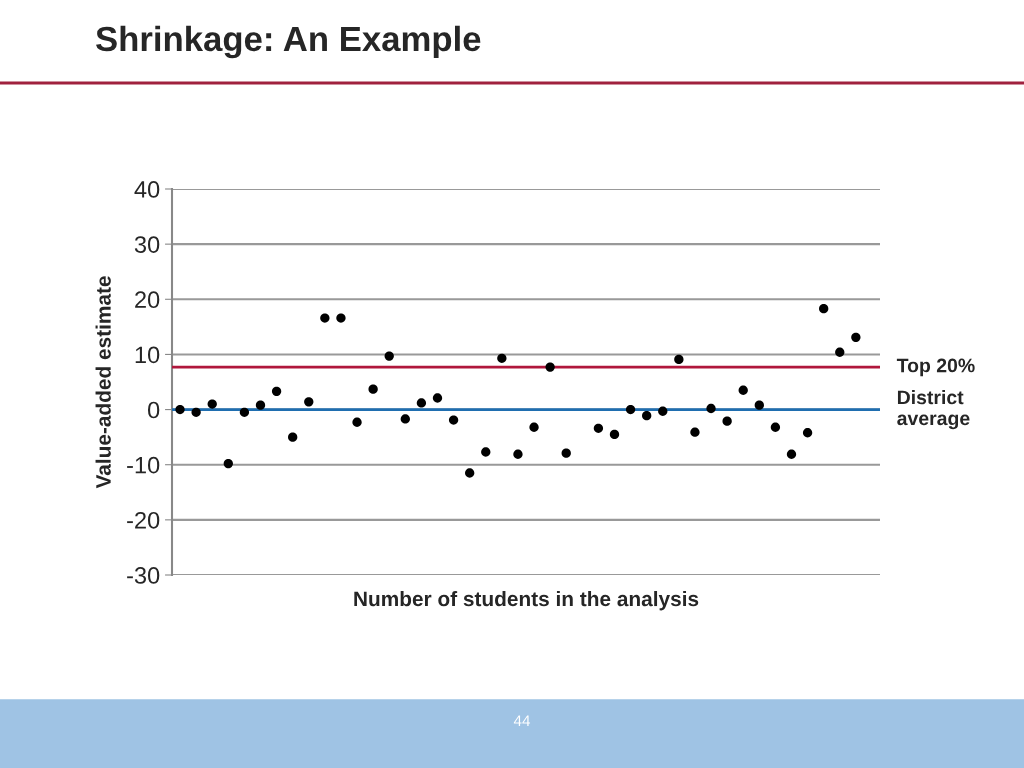 This screenshot has width=1024, height=768. What do you see at coordinates (522, 720) in the screenshot?
I see `text: 44` at bounding box center [522, 720].